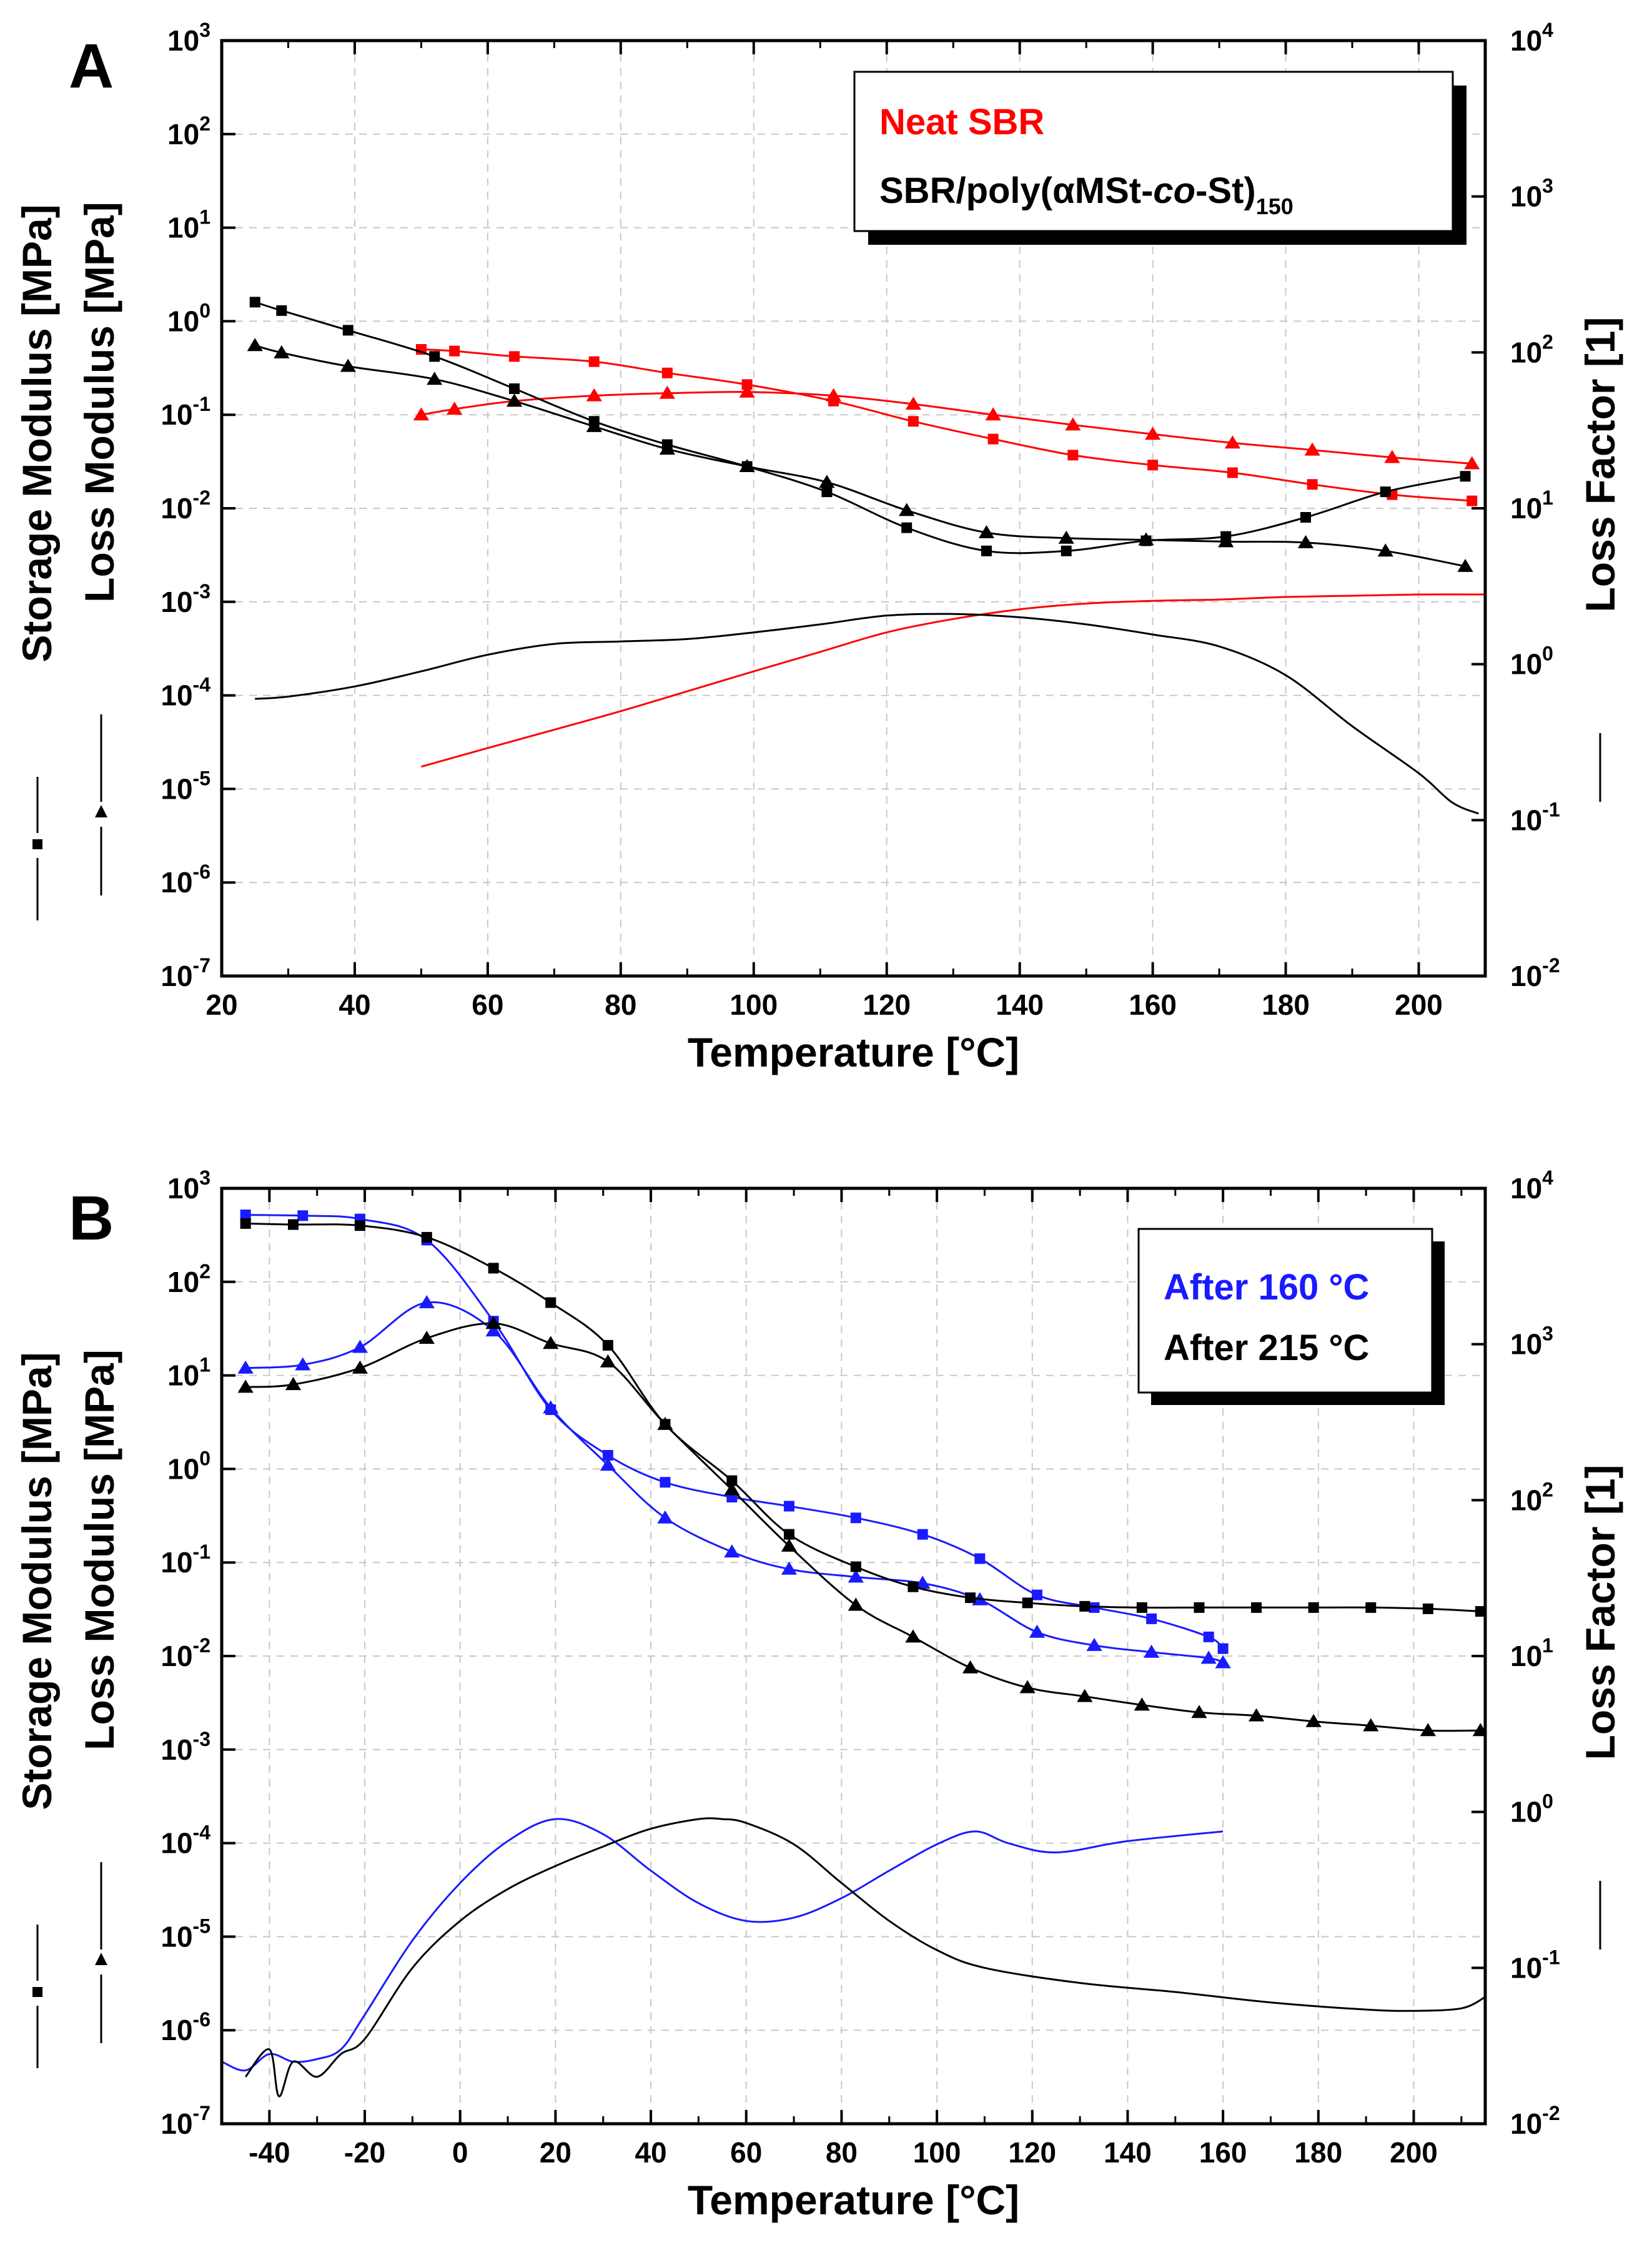 The width and height of the screenshot is (1652, 2268). What do you see at coordinates (620, 1005) in the screenshot?
I see `x-tick-label: 80` at bounding box center [620, 1005].